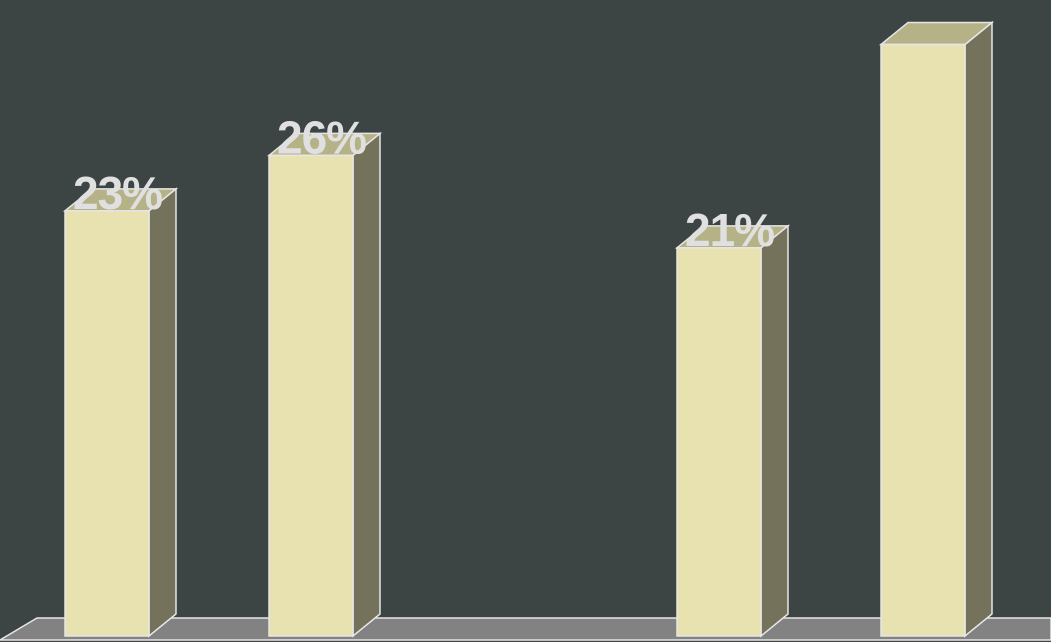 This screenshot has width=1051, height=642. What do you see at coordinates (117, 193) in the screenshot?
I see `data-label-1: 23%` at bounding box center [117, 193].